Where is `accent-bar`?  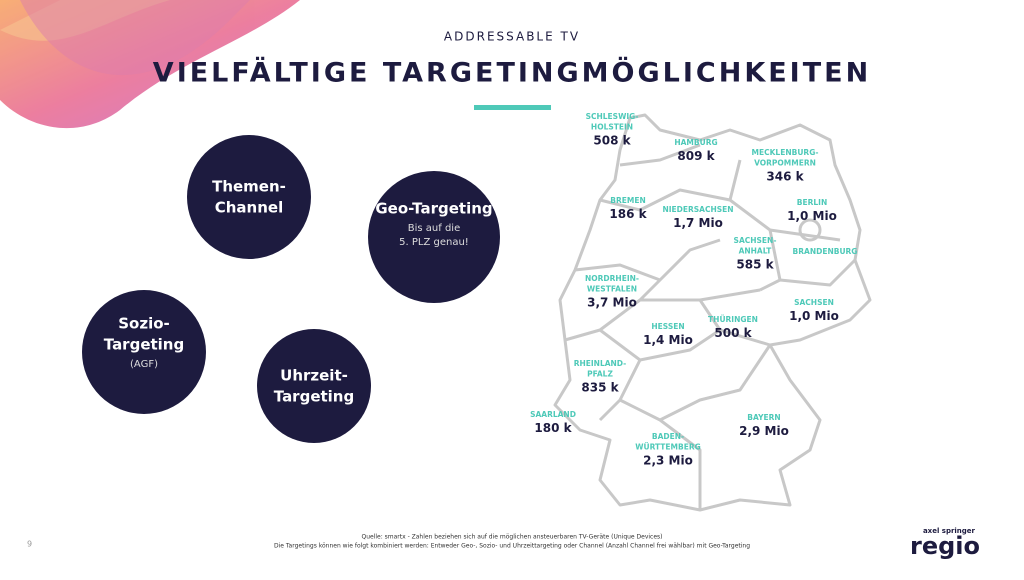
accent-bar is located at coordinates (512, 107).